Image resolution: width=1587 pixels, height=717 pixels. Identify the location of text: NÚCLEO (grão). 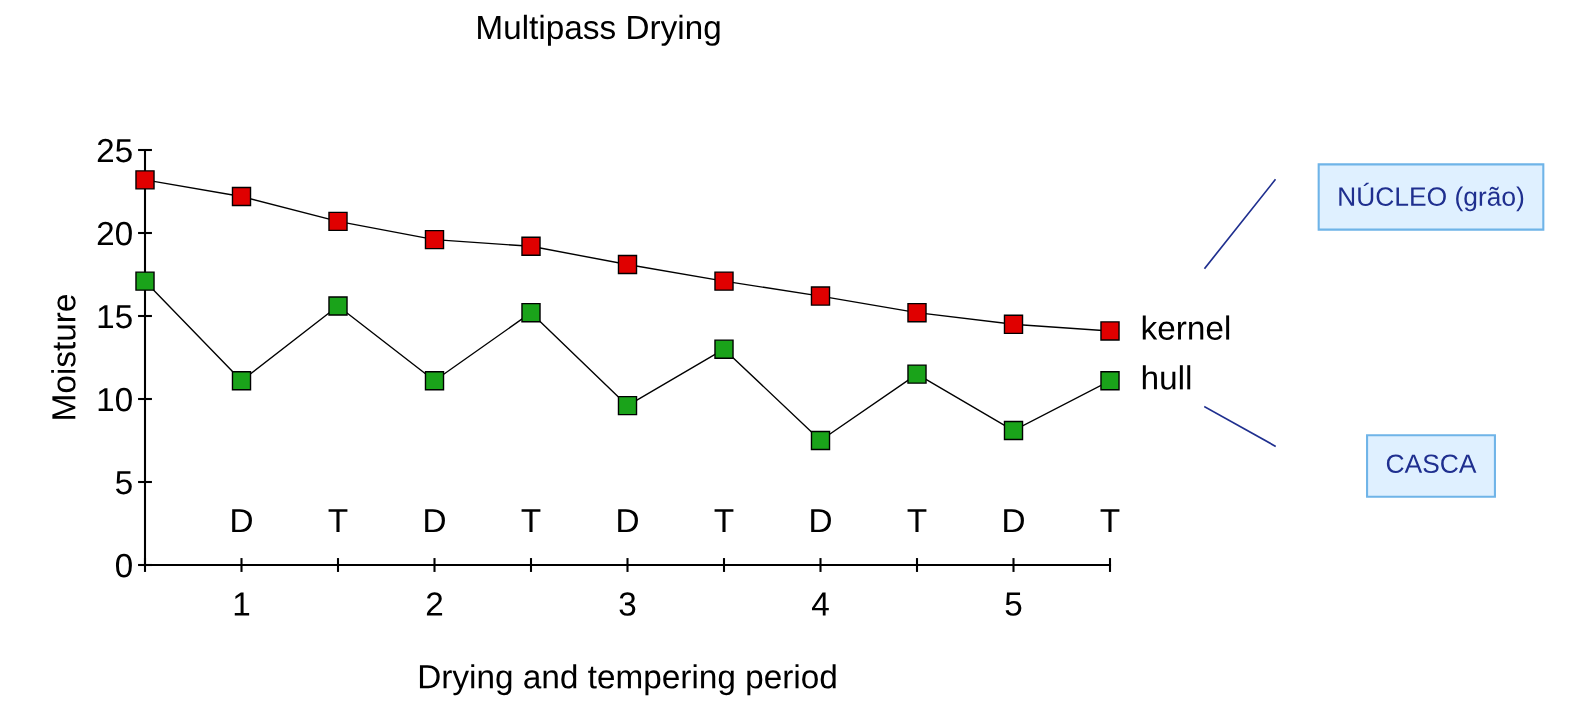
(1431, 197).